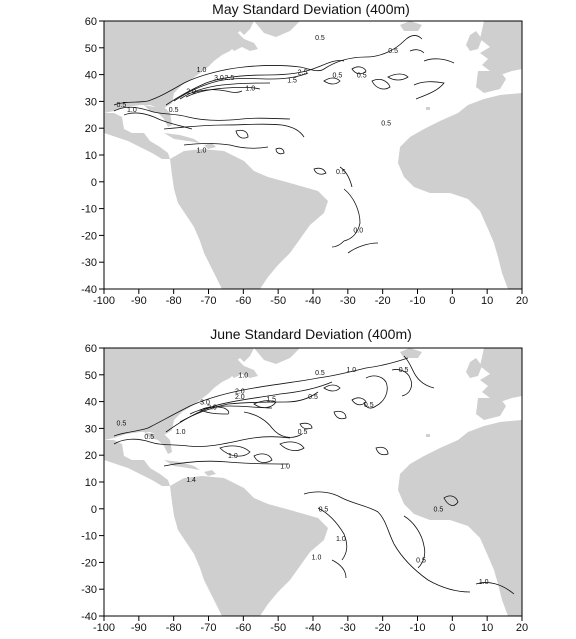  What do you see at coordinates (358, 231) in the screenshot?
I see `contour-label: 0.0` at bounding box center [358, 231].